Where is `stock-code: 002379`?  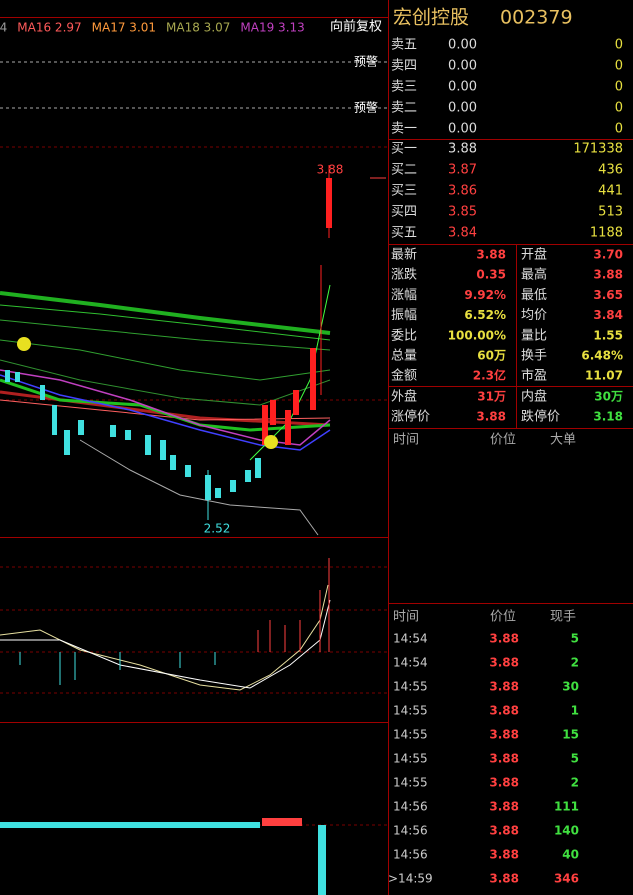
stock-code: 002379 is located at coordinates (536, 18).